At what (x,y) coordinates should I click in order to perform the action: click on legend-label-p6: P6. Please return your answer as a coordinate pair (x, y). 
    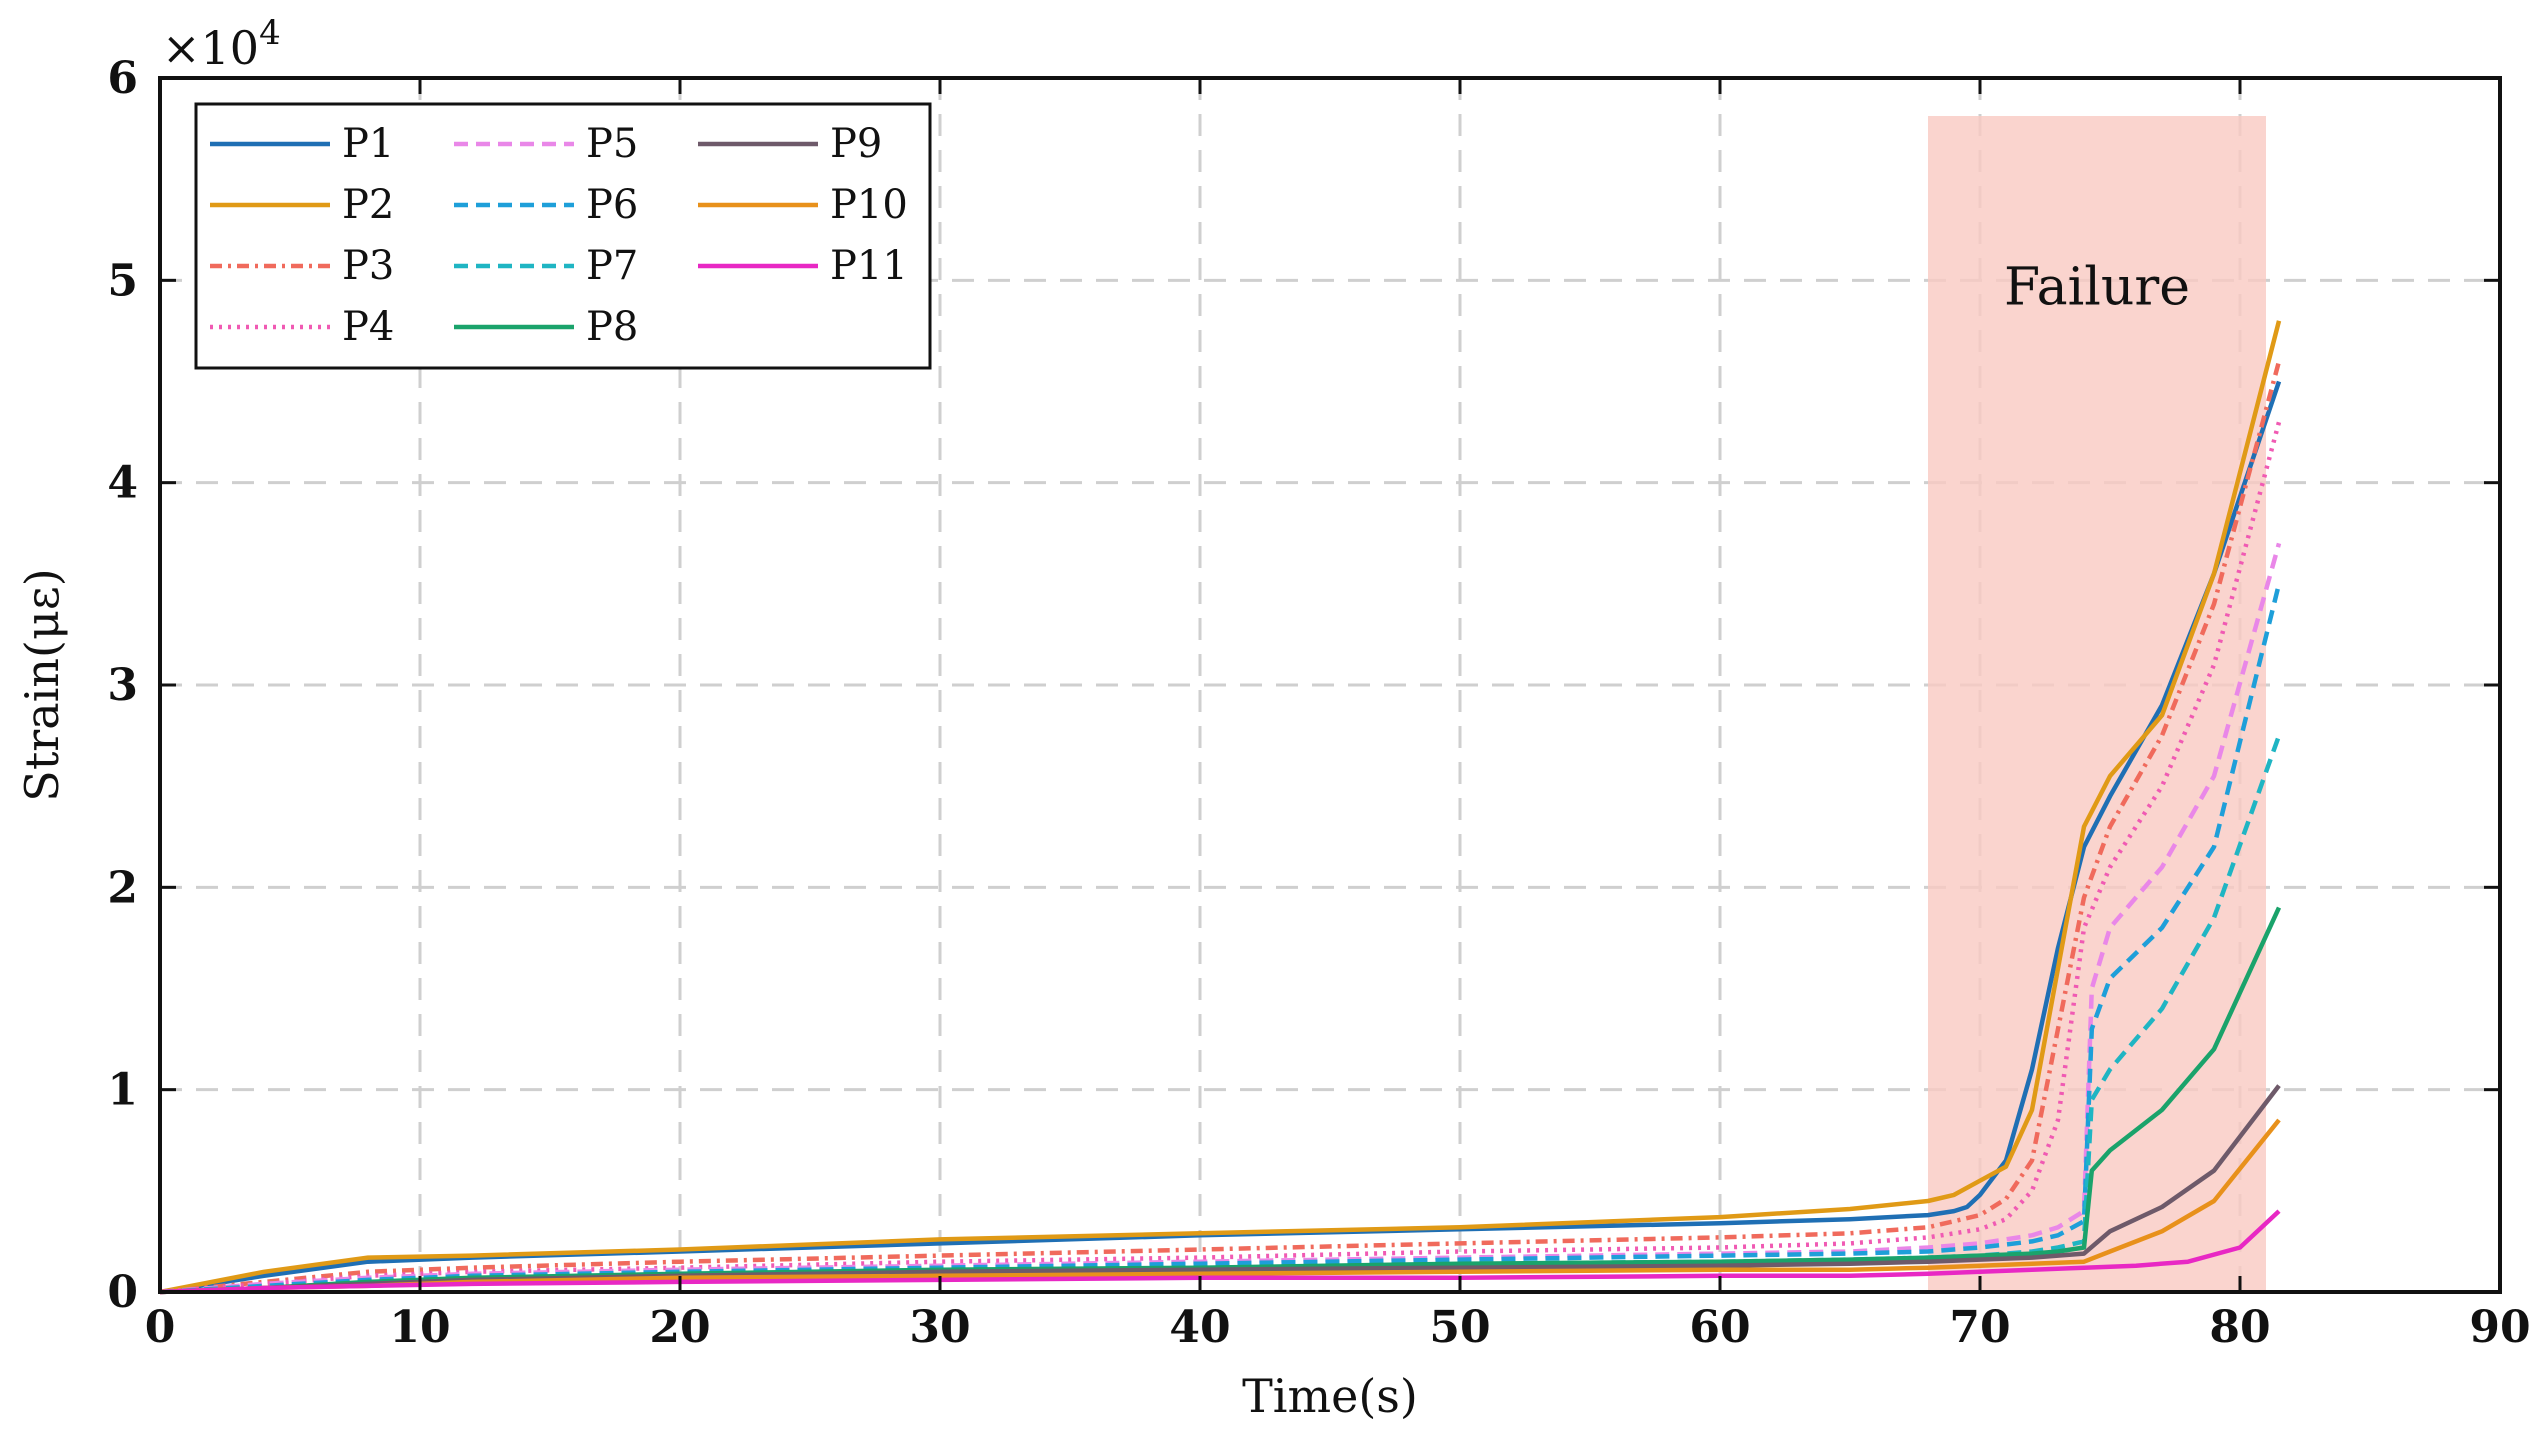
    Looking at the image, I should click on (612, 205).